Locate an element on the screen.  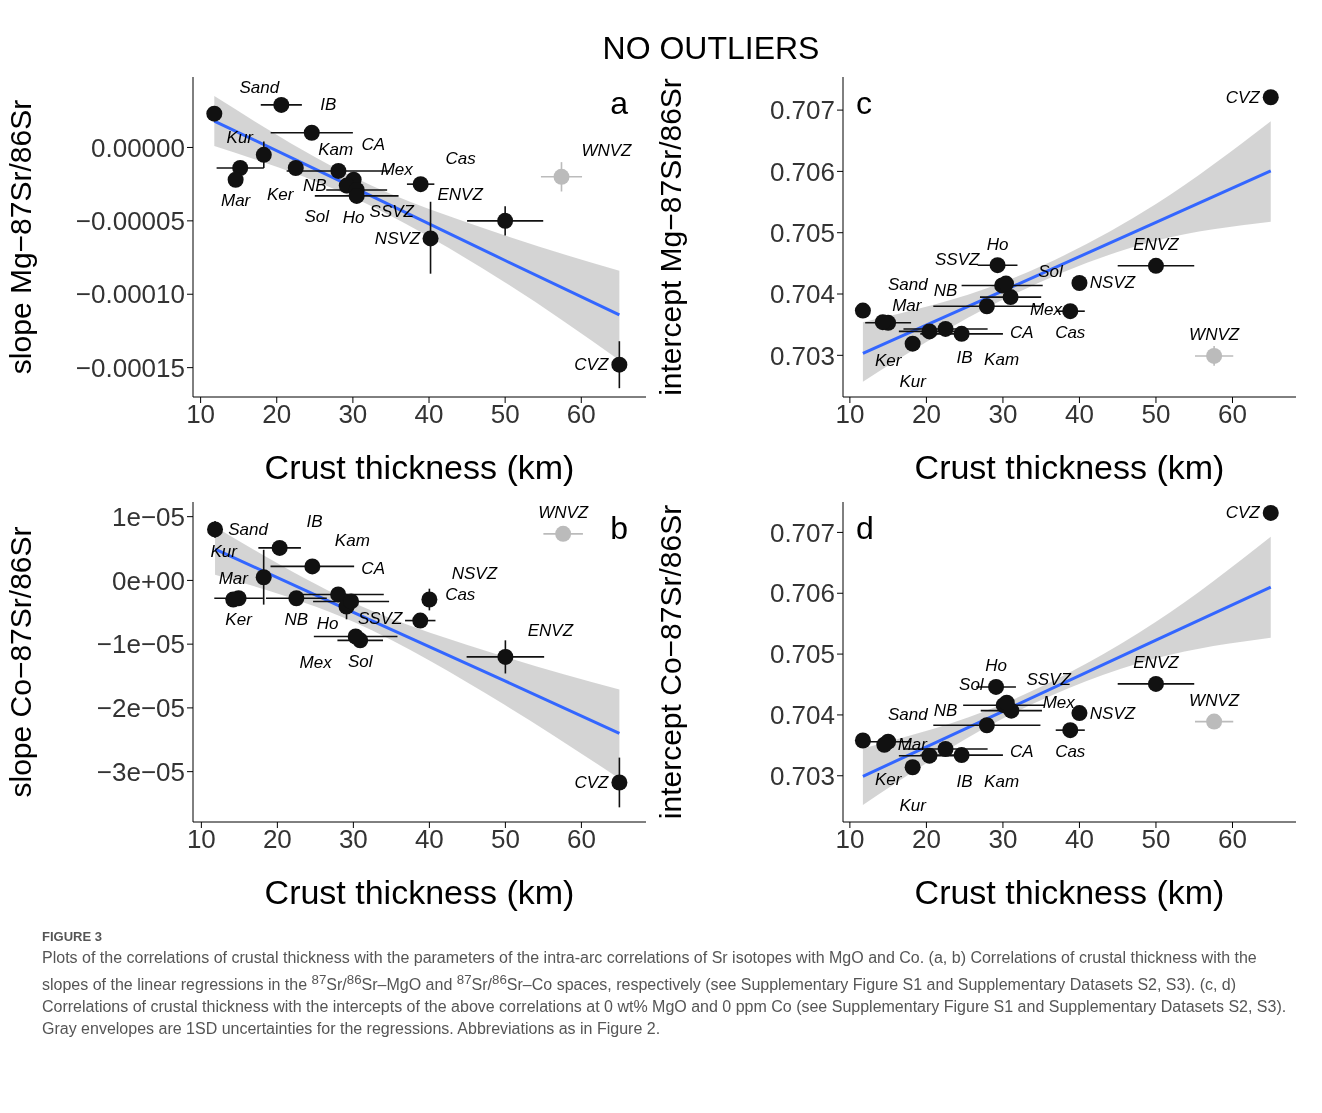
y-axis-title: intercept Co−87Sr/86Sr is located at coordinates (670, 662).